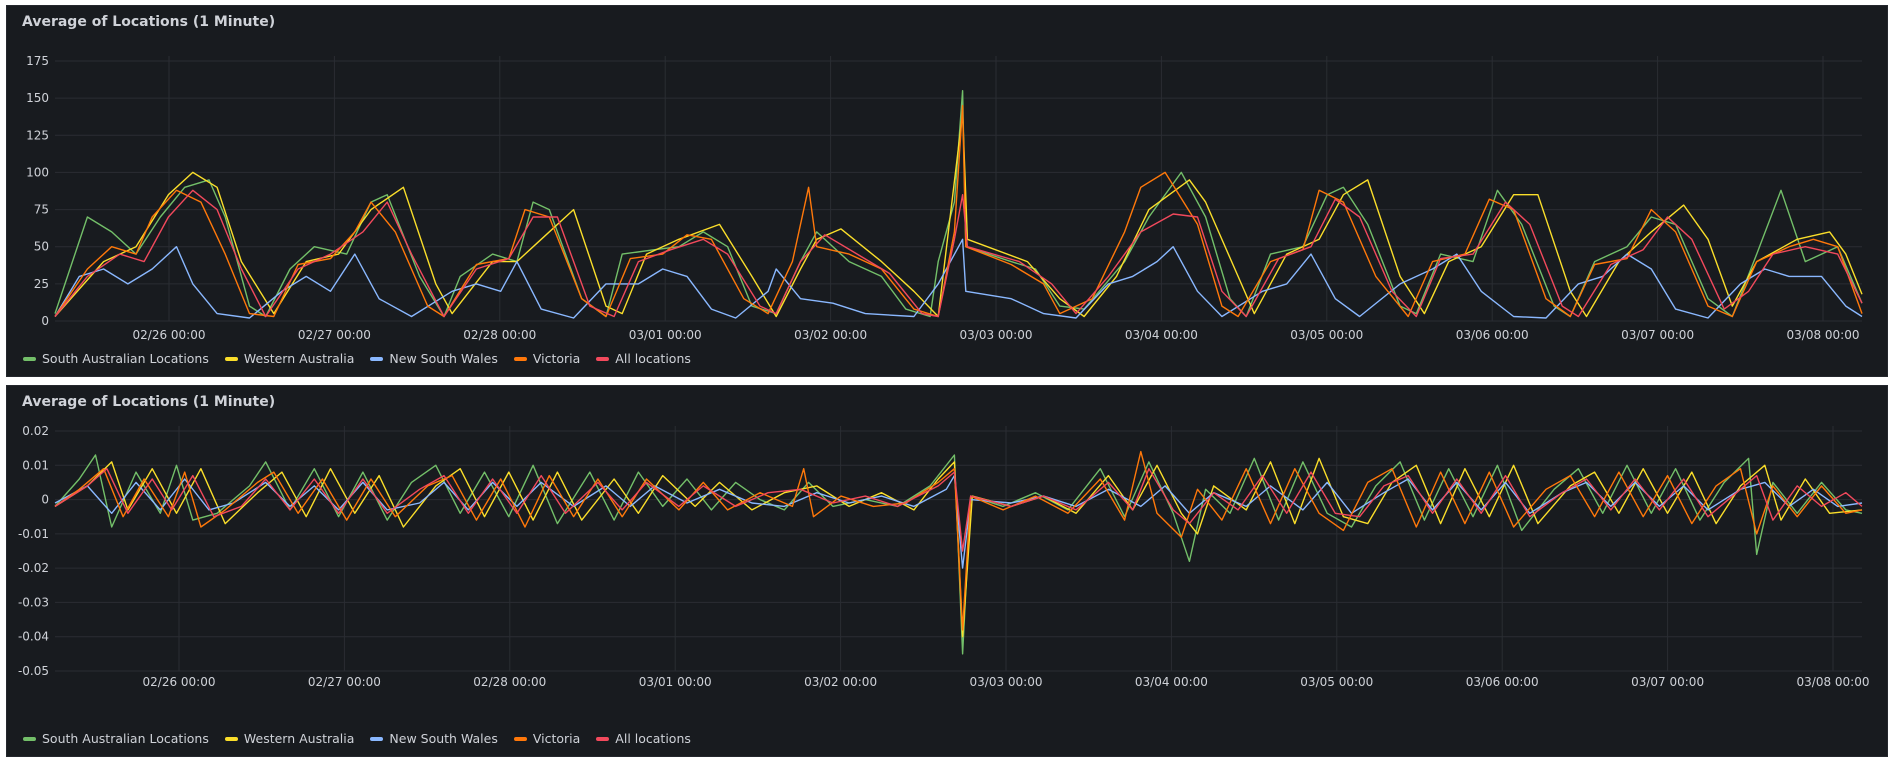 The image size is (1900, 764). I want to click on y-tick-label: -0.05, so click(33, 671).